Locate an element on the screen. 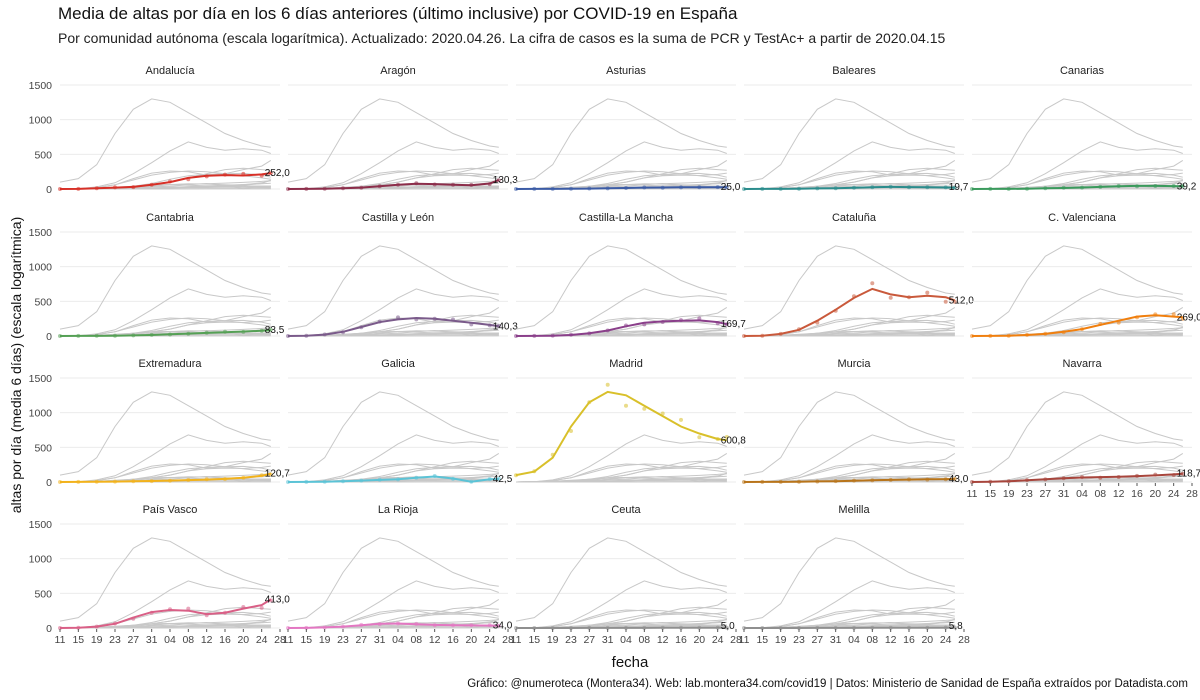 This screenshot has width=1200, height=700. facet-title: Aragón is located at coordinates (397, 71).